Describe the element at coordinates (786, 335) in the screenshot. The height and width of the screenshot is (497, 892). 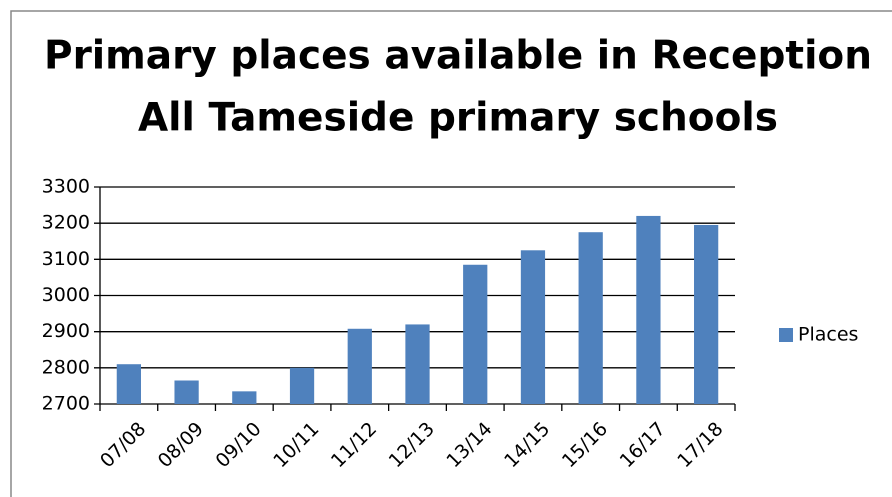
I see `legend-swatch` at that location.